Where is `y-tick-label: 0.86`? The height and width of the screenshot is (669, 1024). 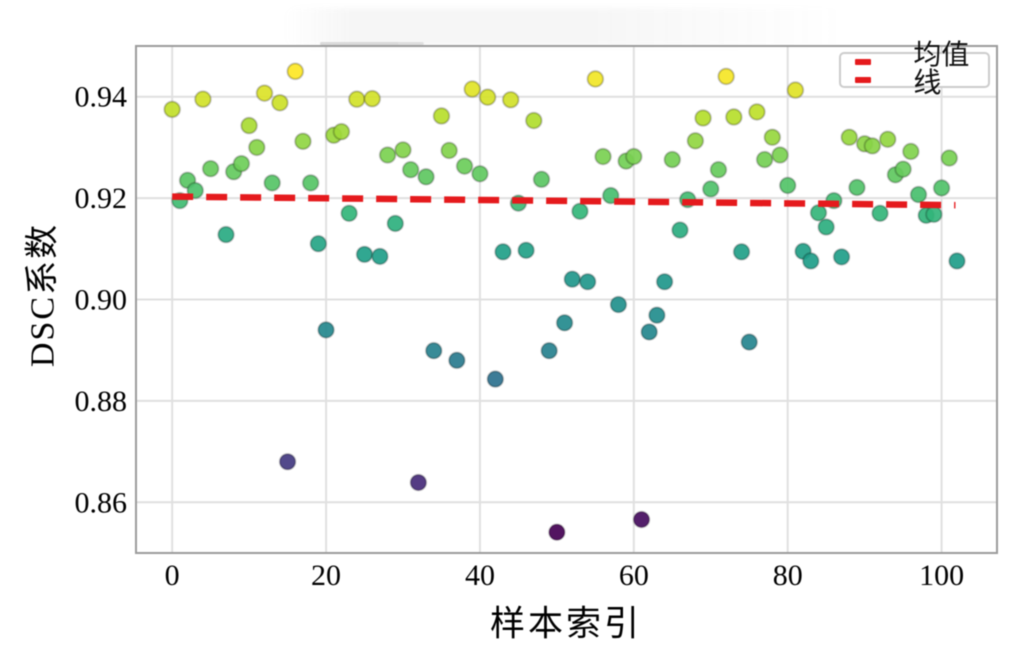 y-tick-label: 0.86 is located at coordinates (101, 502).